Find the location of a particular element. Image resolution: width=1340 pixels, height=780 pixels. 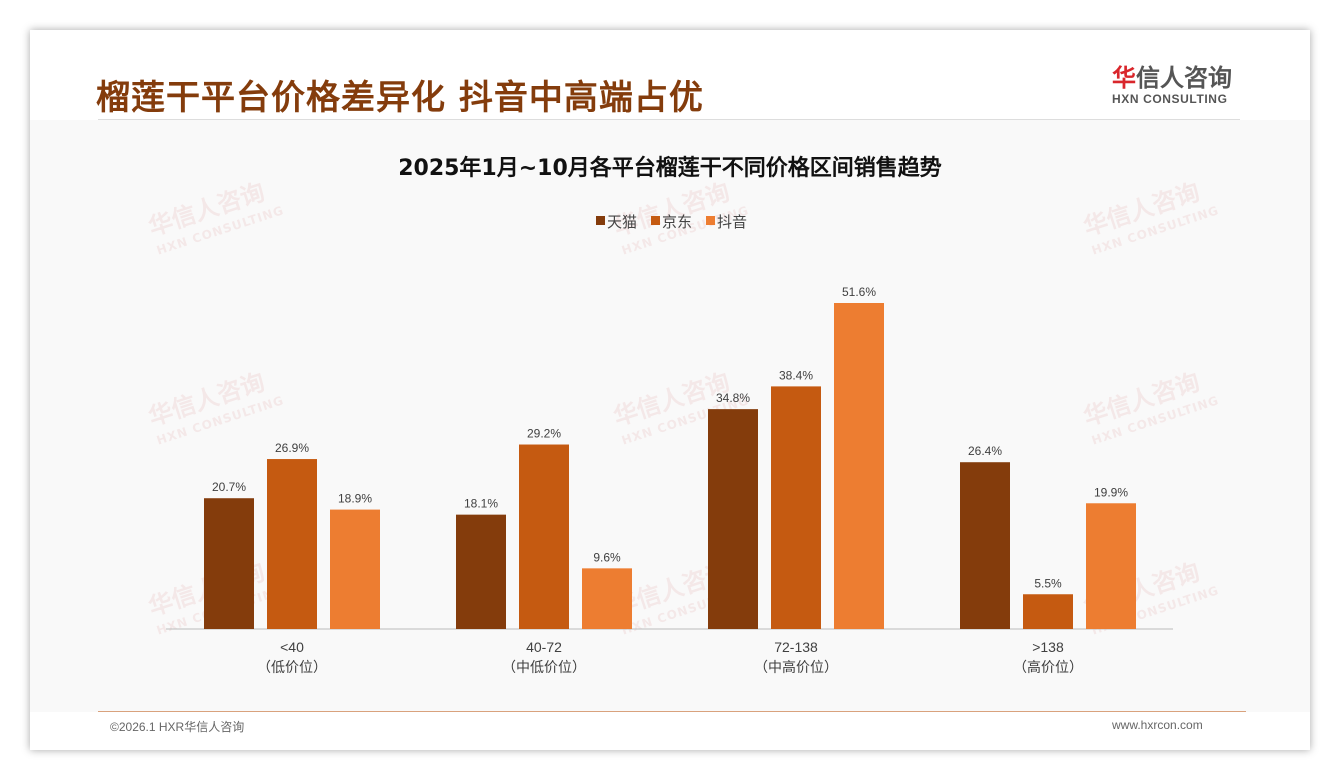

data-label: 9.6% is located at coordinates (607, 557).